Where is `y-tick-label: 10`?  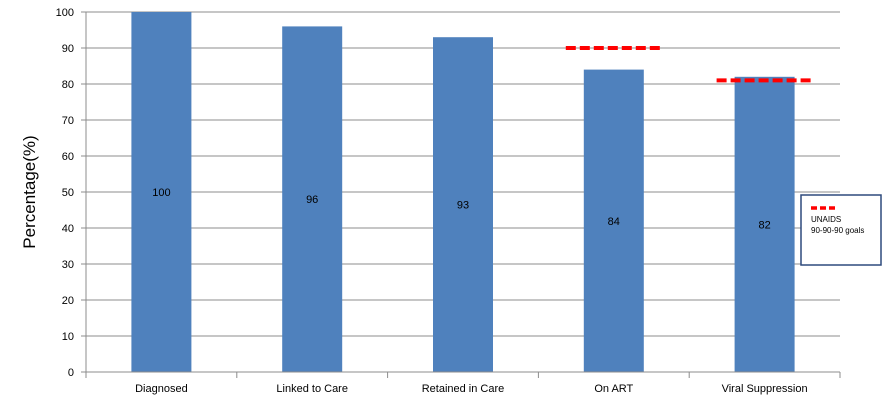
y-tick-label: 10 is located at coordinates (68, 337).